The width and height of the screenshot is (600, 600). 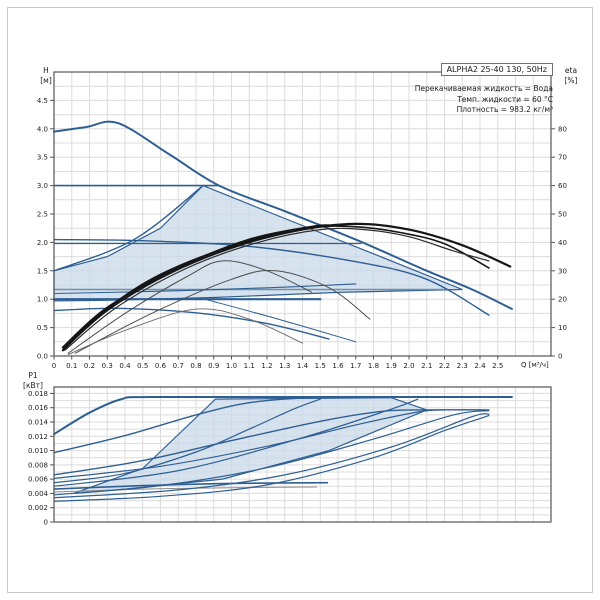 I want to click on series-descending-thin-curve, so click(x=280, y=320).